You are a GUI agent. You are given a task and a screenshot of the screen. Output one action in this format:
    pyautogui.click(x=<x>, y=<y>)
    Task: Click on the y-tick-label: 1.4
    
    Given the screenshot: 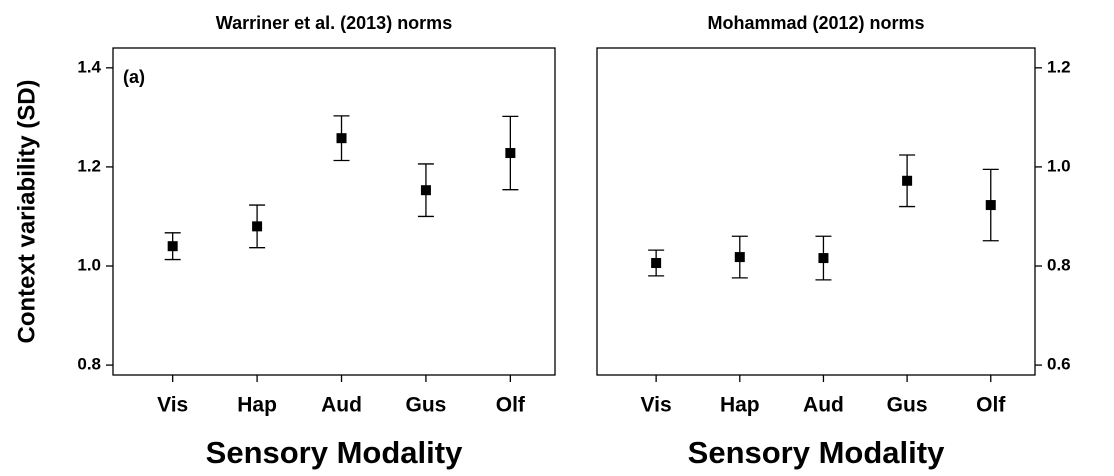 What is the action you would take?
    pyautogui.click(x=89, y=66)
    